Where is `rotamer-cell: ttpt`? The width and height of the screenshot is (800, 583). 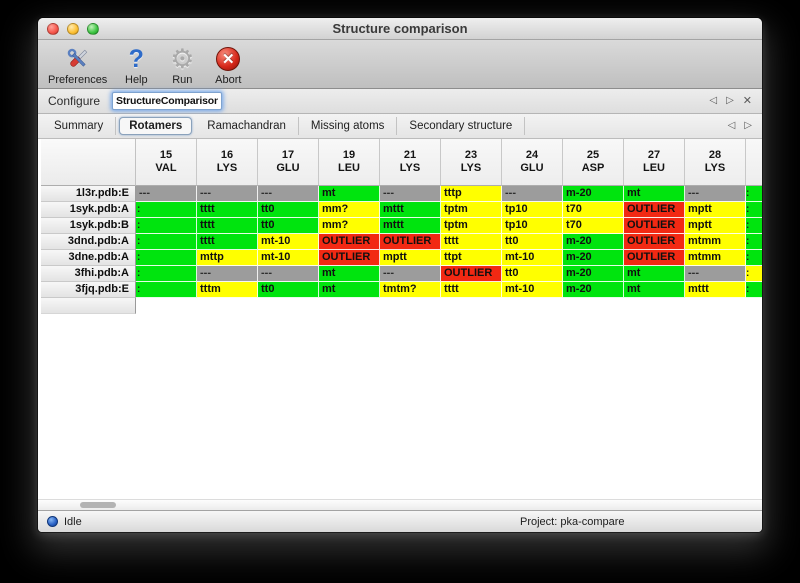
rotamer-cell: ttpt is located at coordinates (471, 258).